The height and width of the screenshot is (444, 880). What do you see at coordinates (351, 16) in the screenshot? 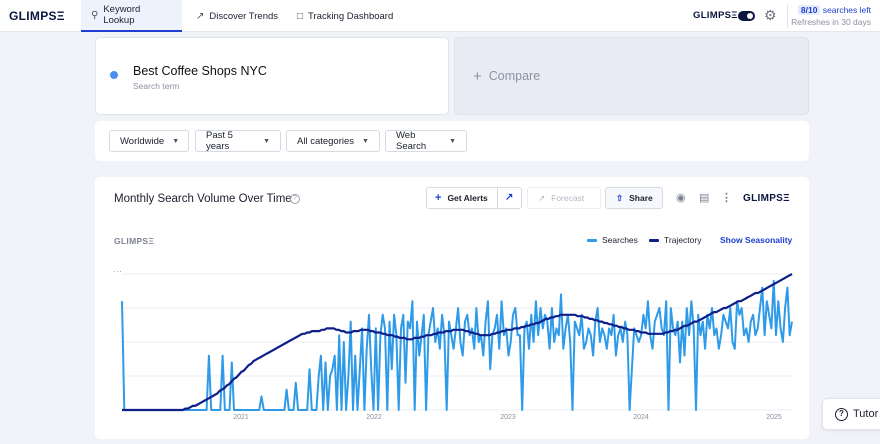
I see `tab-label: Tracking Dashboard` at bounding box center [351, 16].